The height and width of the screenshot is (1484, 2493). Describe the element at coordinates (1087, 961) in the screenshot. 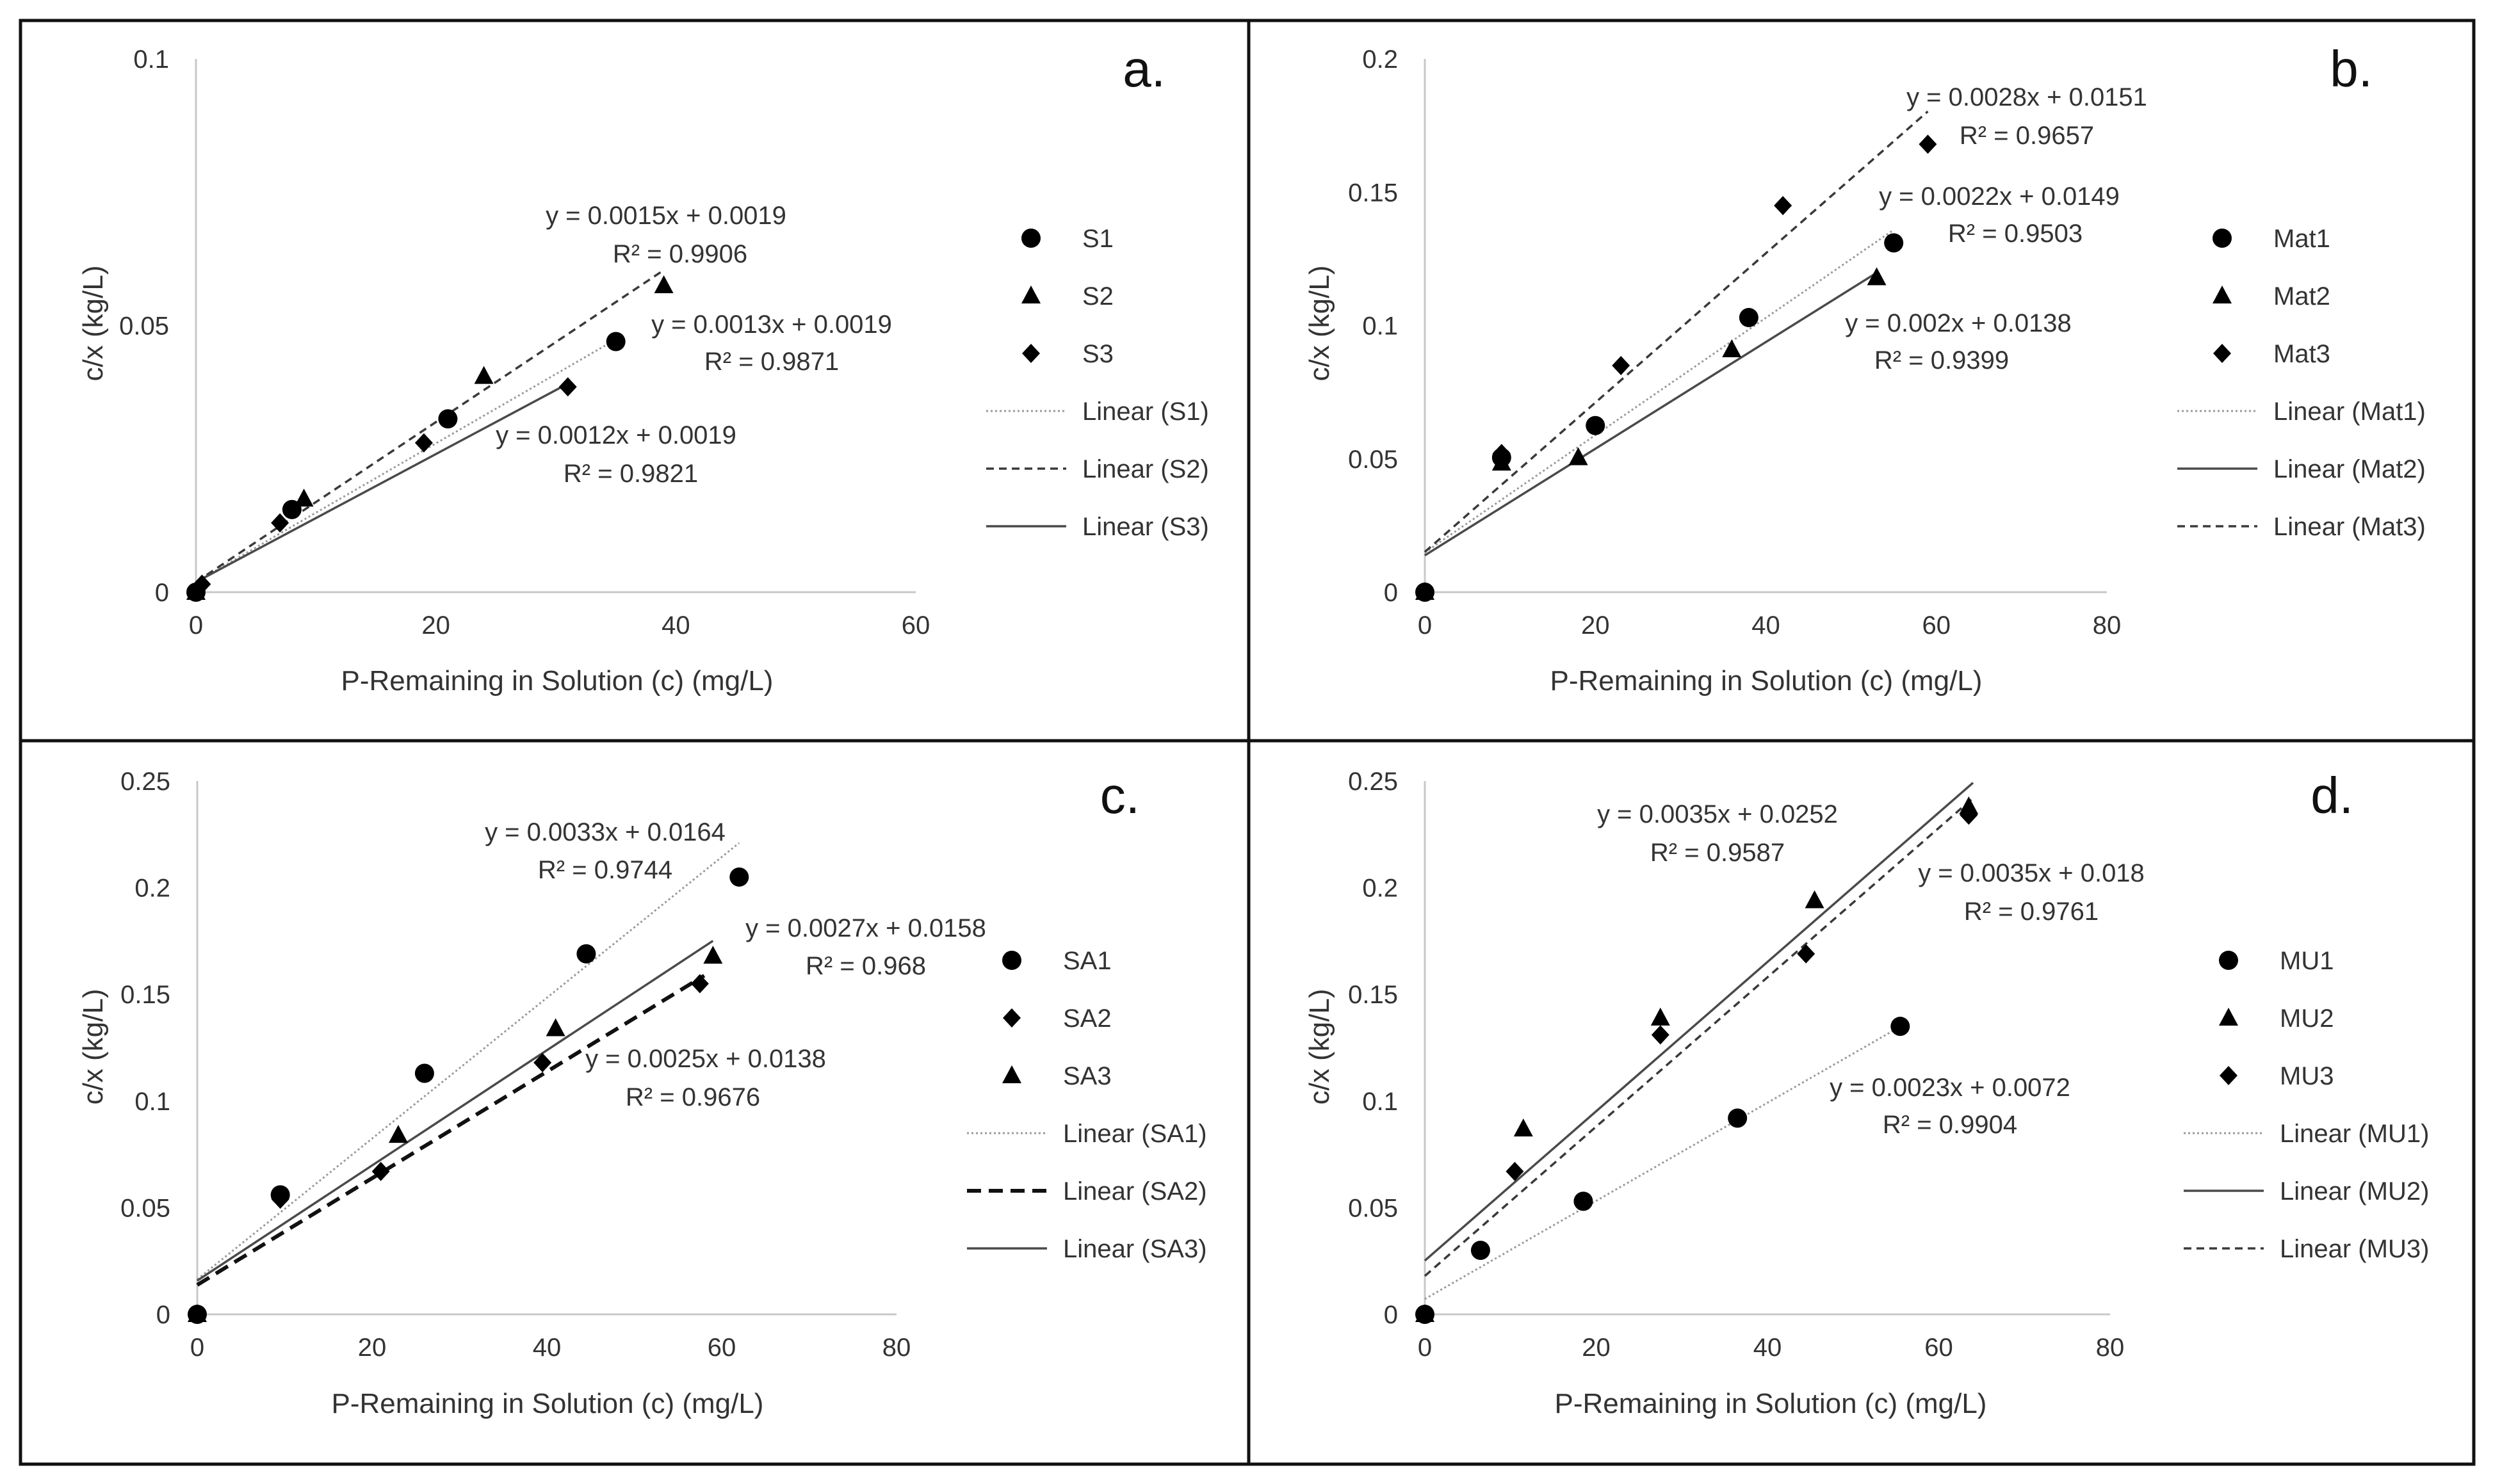

I see `legend-label-sa1: SA1` at that location.